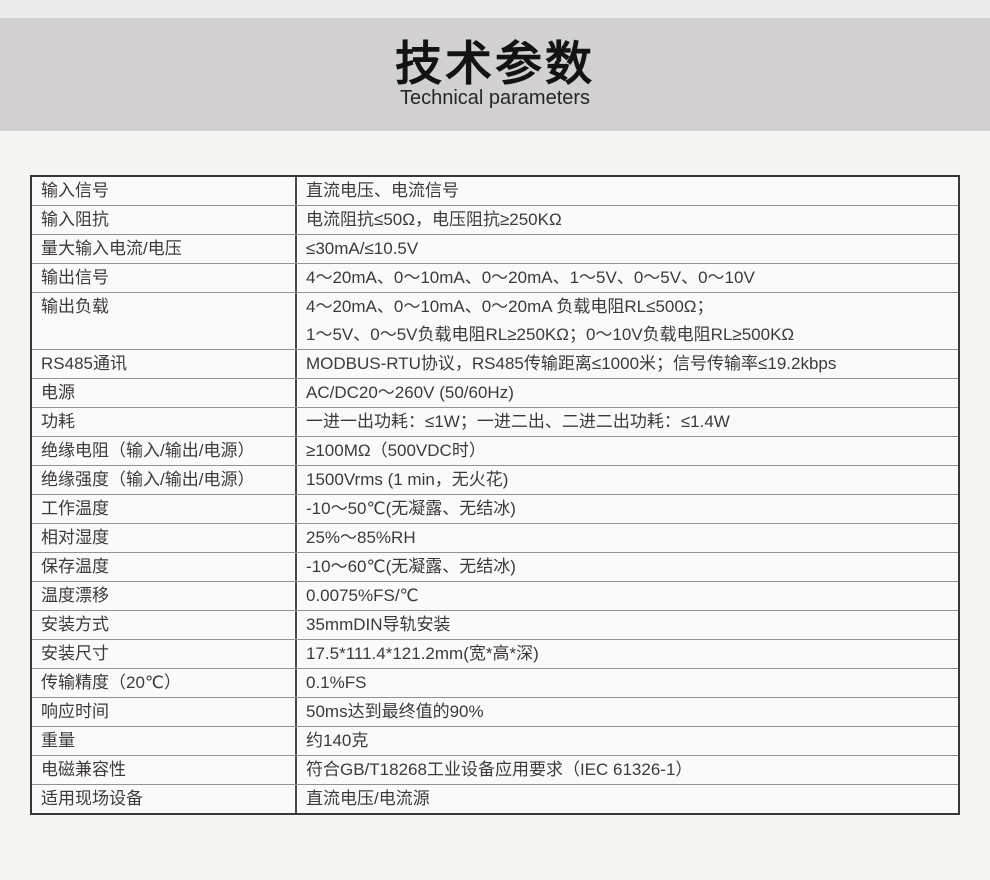  What do you see at coordinates (626, 249) in the screenshot?
I see `param-value: ≤30mA/≤10.5V` at bounding box center [626, 249].